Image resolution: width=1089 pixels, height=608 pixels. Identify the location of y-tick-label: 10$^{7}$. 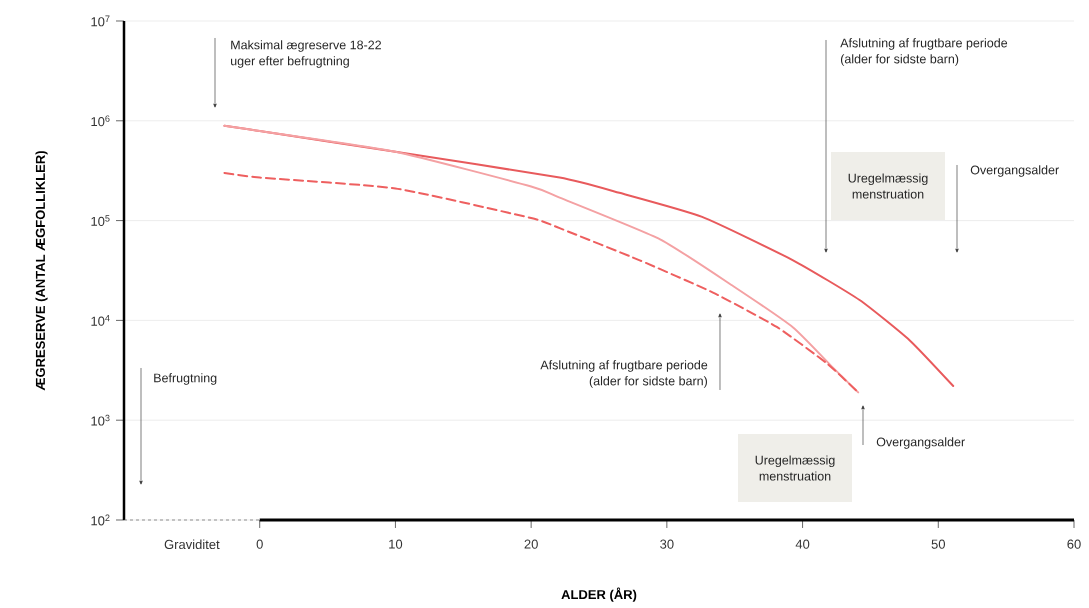
(100, 21).